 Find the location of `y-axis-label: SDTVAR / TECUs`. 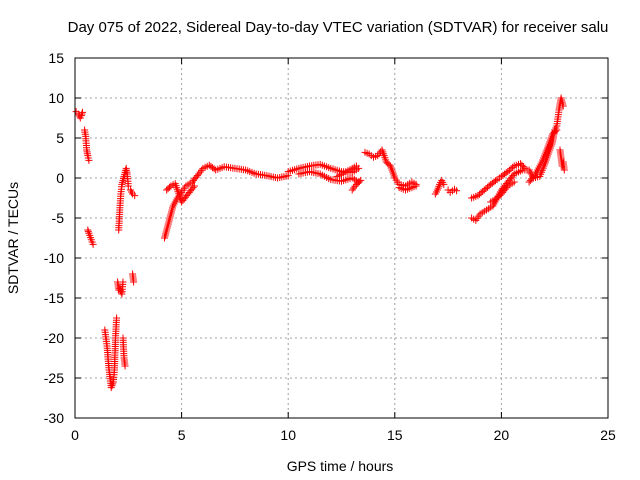

y-axis-label: SDTVAR / TECUs is located at coordinates (13, 238).